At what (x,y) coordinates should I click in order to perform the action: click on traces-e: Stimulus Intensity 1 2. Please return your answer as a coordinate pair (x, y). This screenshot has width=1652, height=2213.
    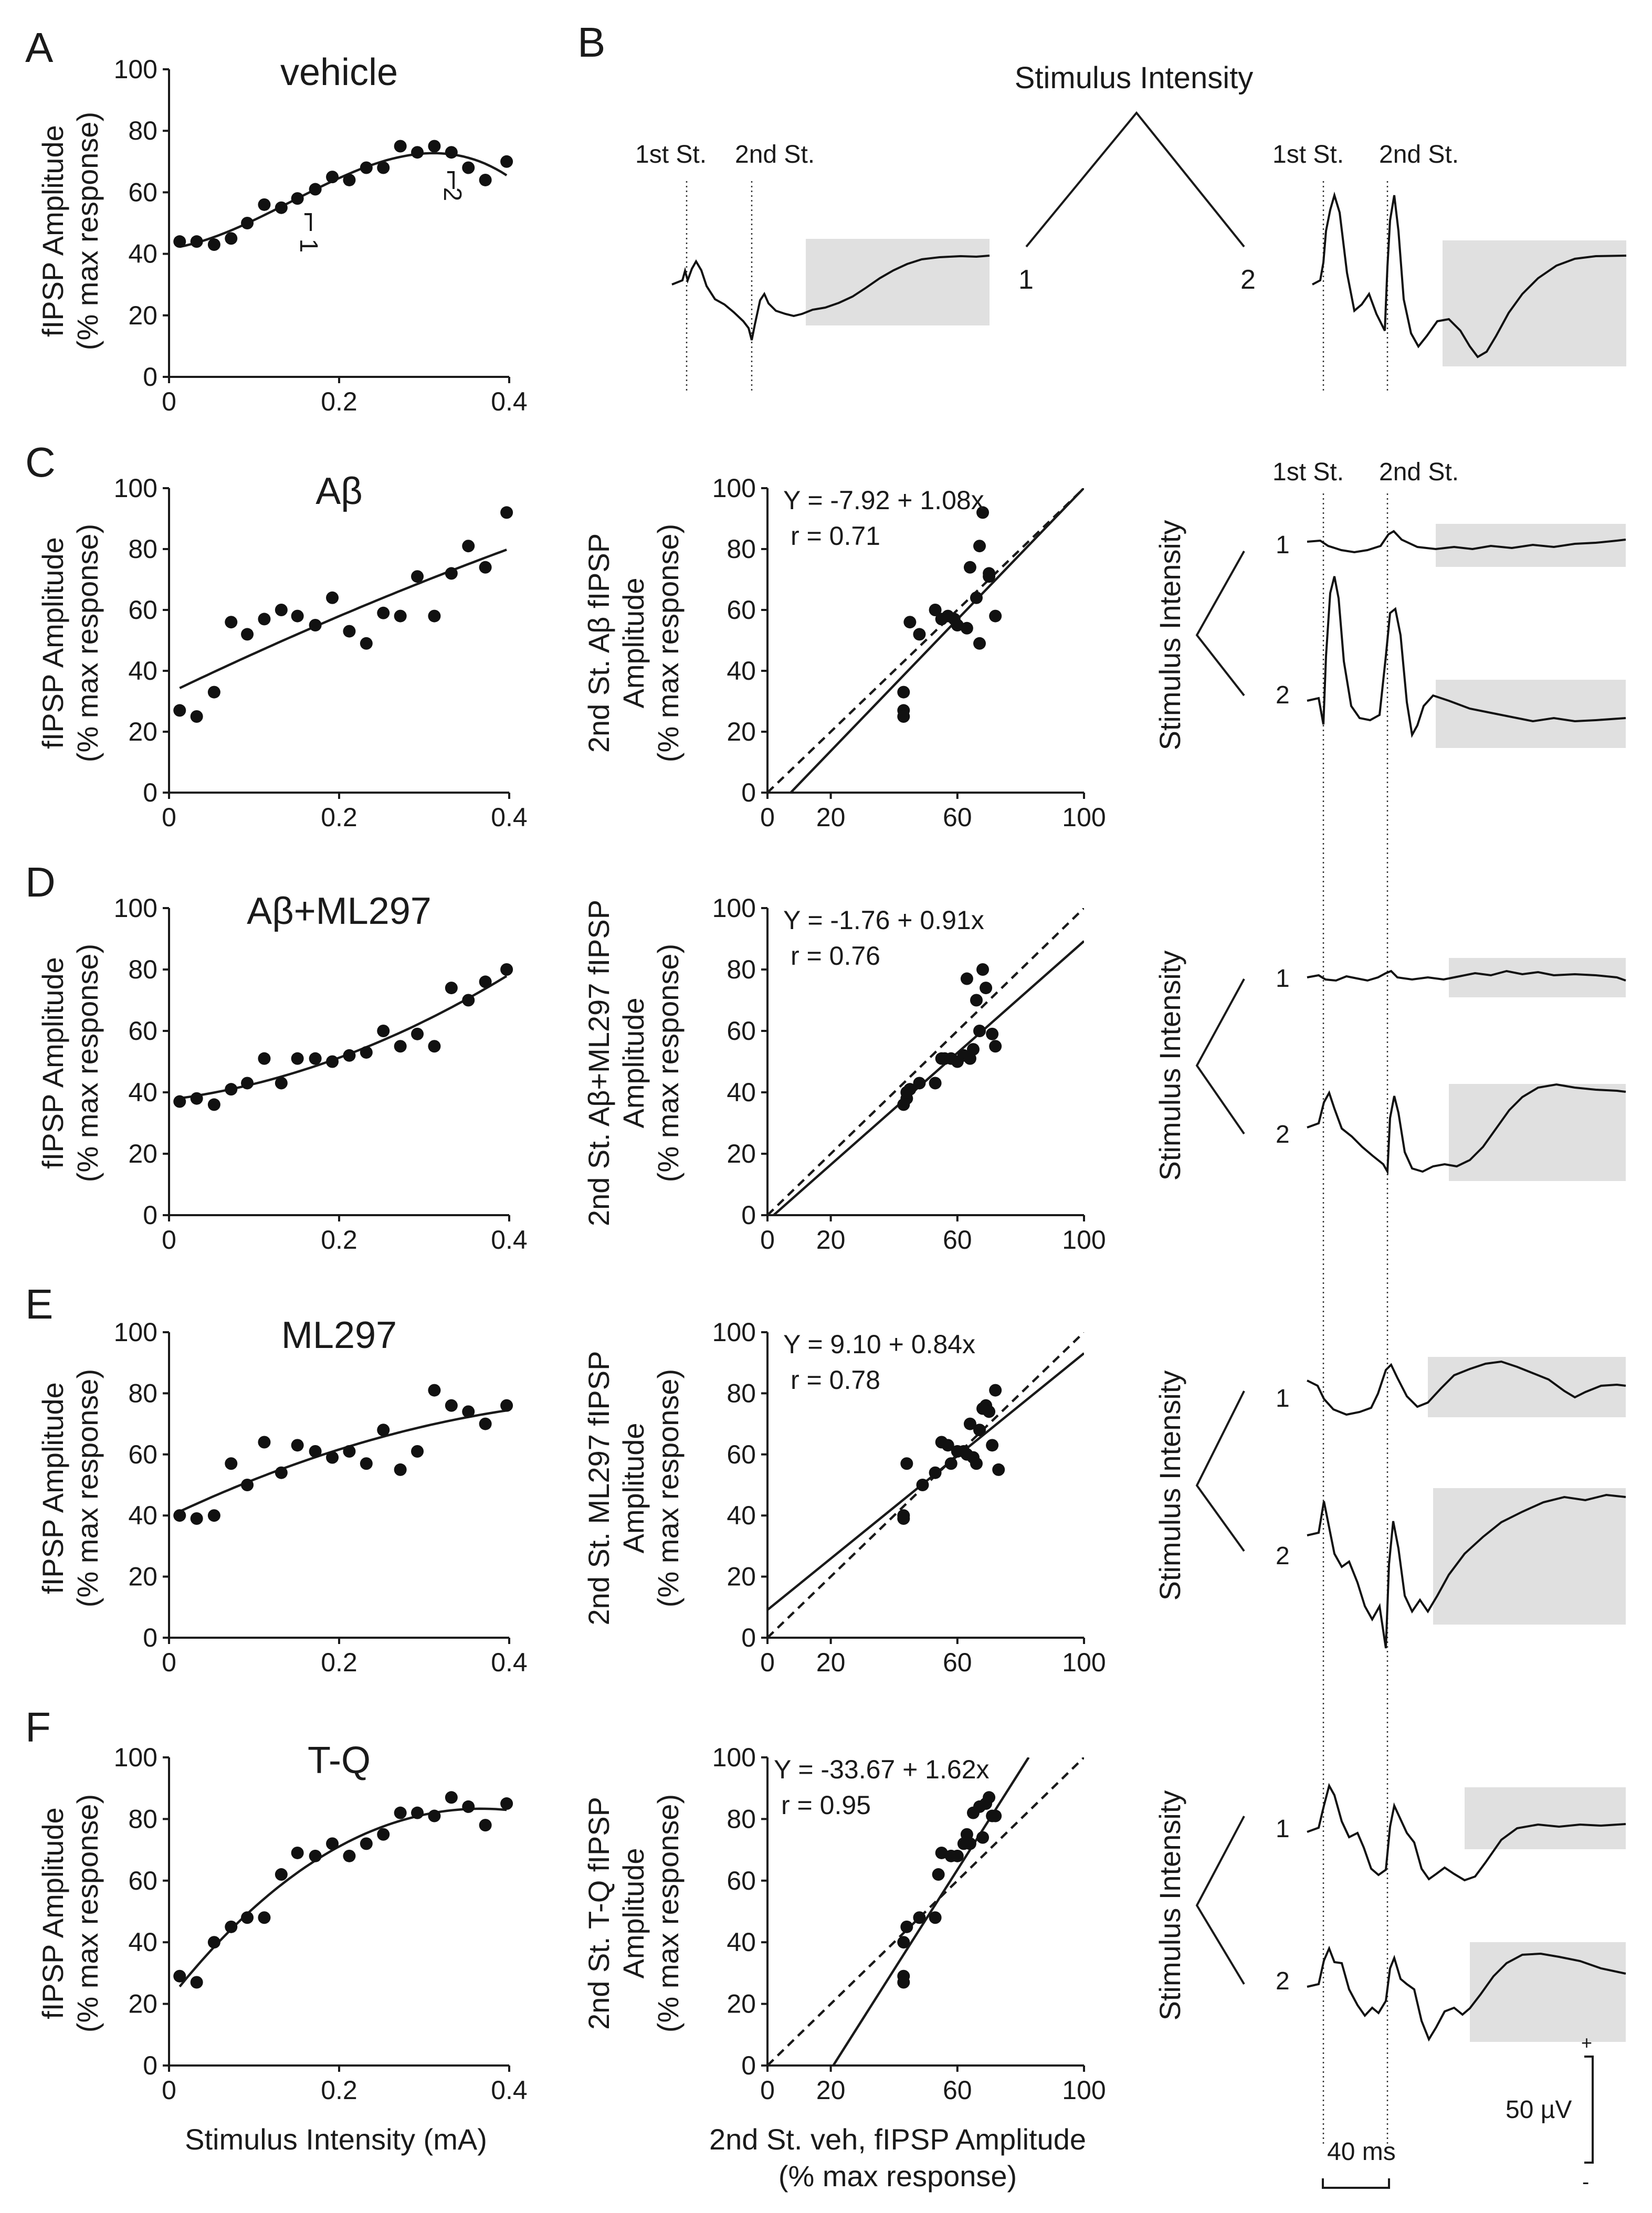
    Looking at the image, I should click on (1389, 1503).